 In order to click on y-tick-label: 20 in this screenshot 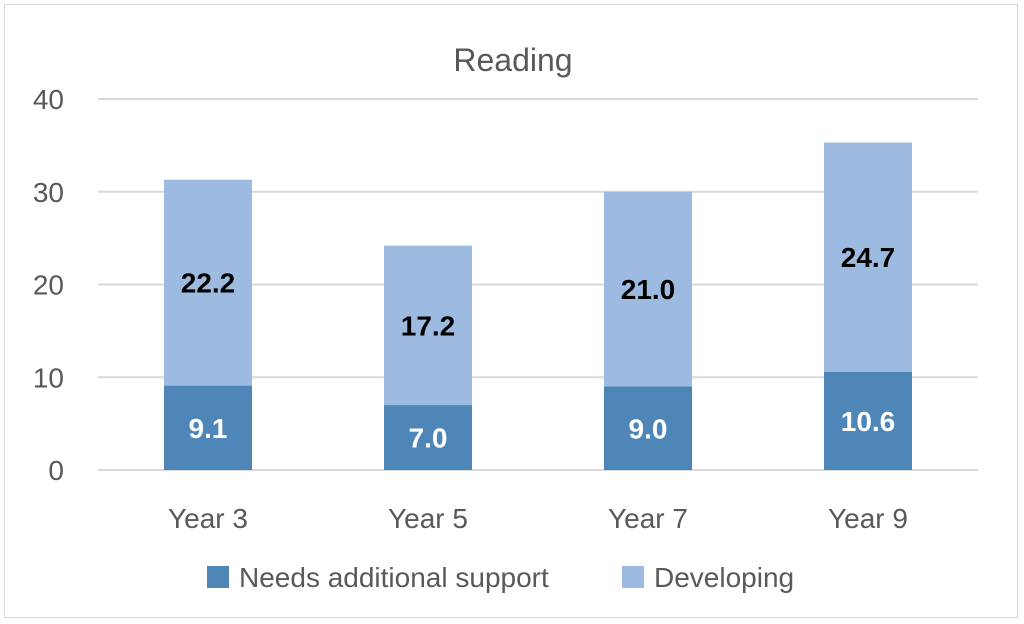, I will do `click(48, 285)`.